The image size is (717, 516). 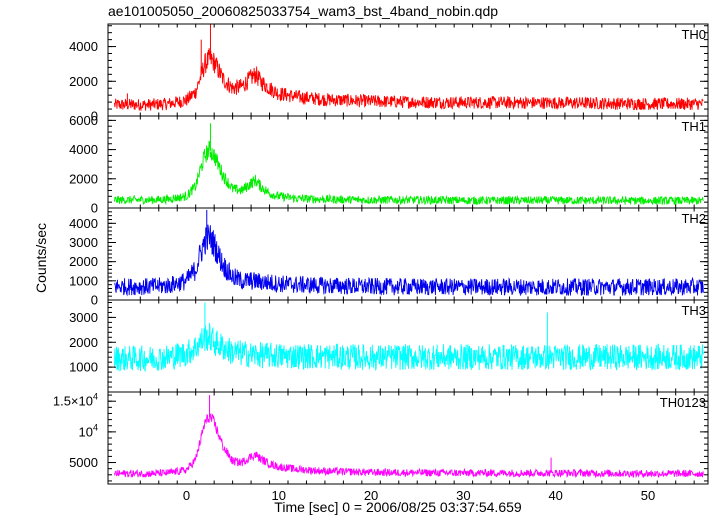 What do you see at coordinates (693, 310) in the screenshot?
I see `series-label-th3: TH3` at bounding box center [693, 310].